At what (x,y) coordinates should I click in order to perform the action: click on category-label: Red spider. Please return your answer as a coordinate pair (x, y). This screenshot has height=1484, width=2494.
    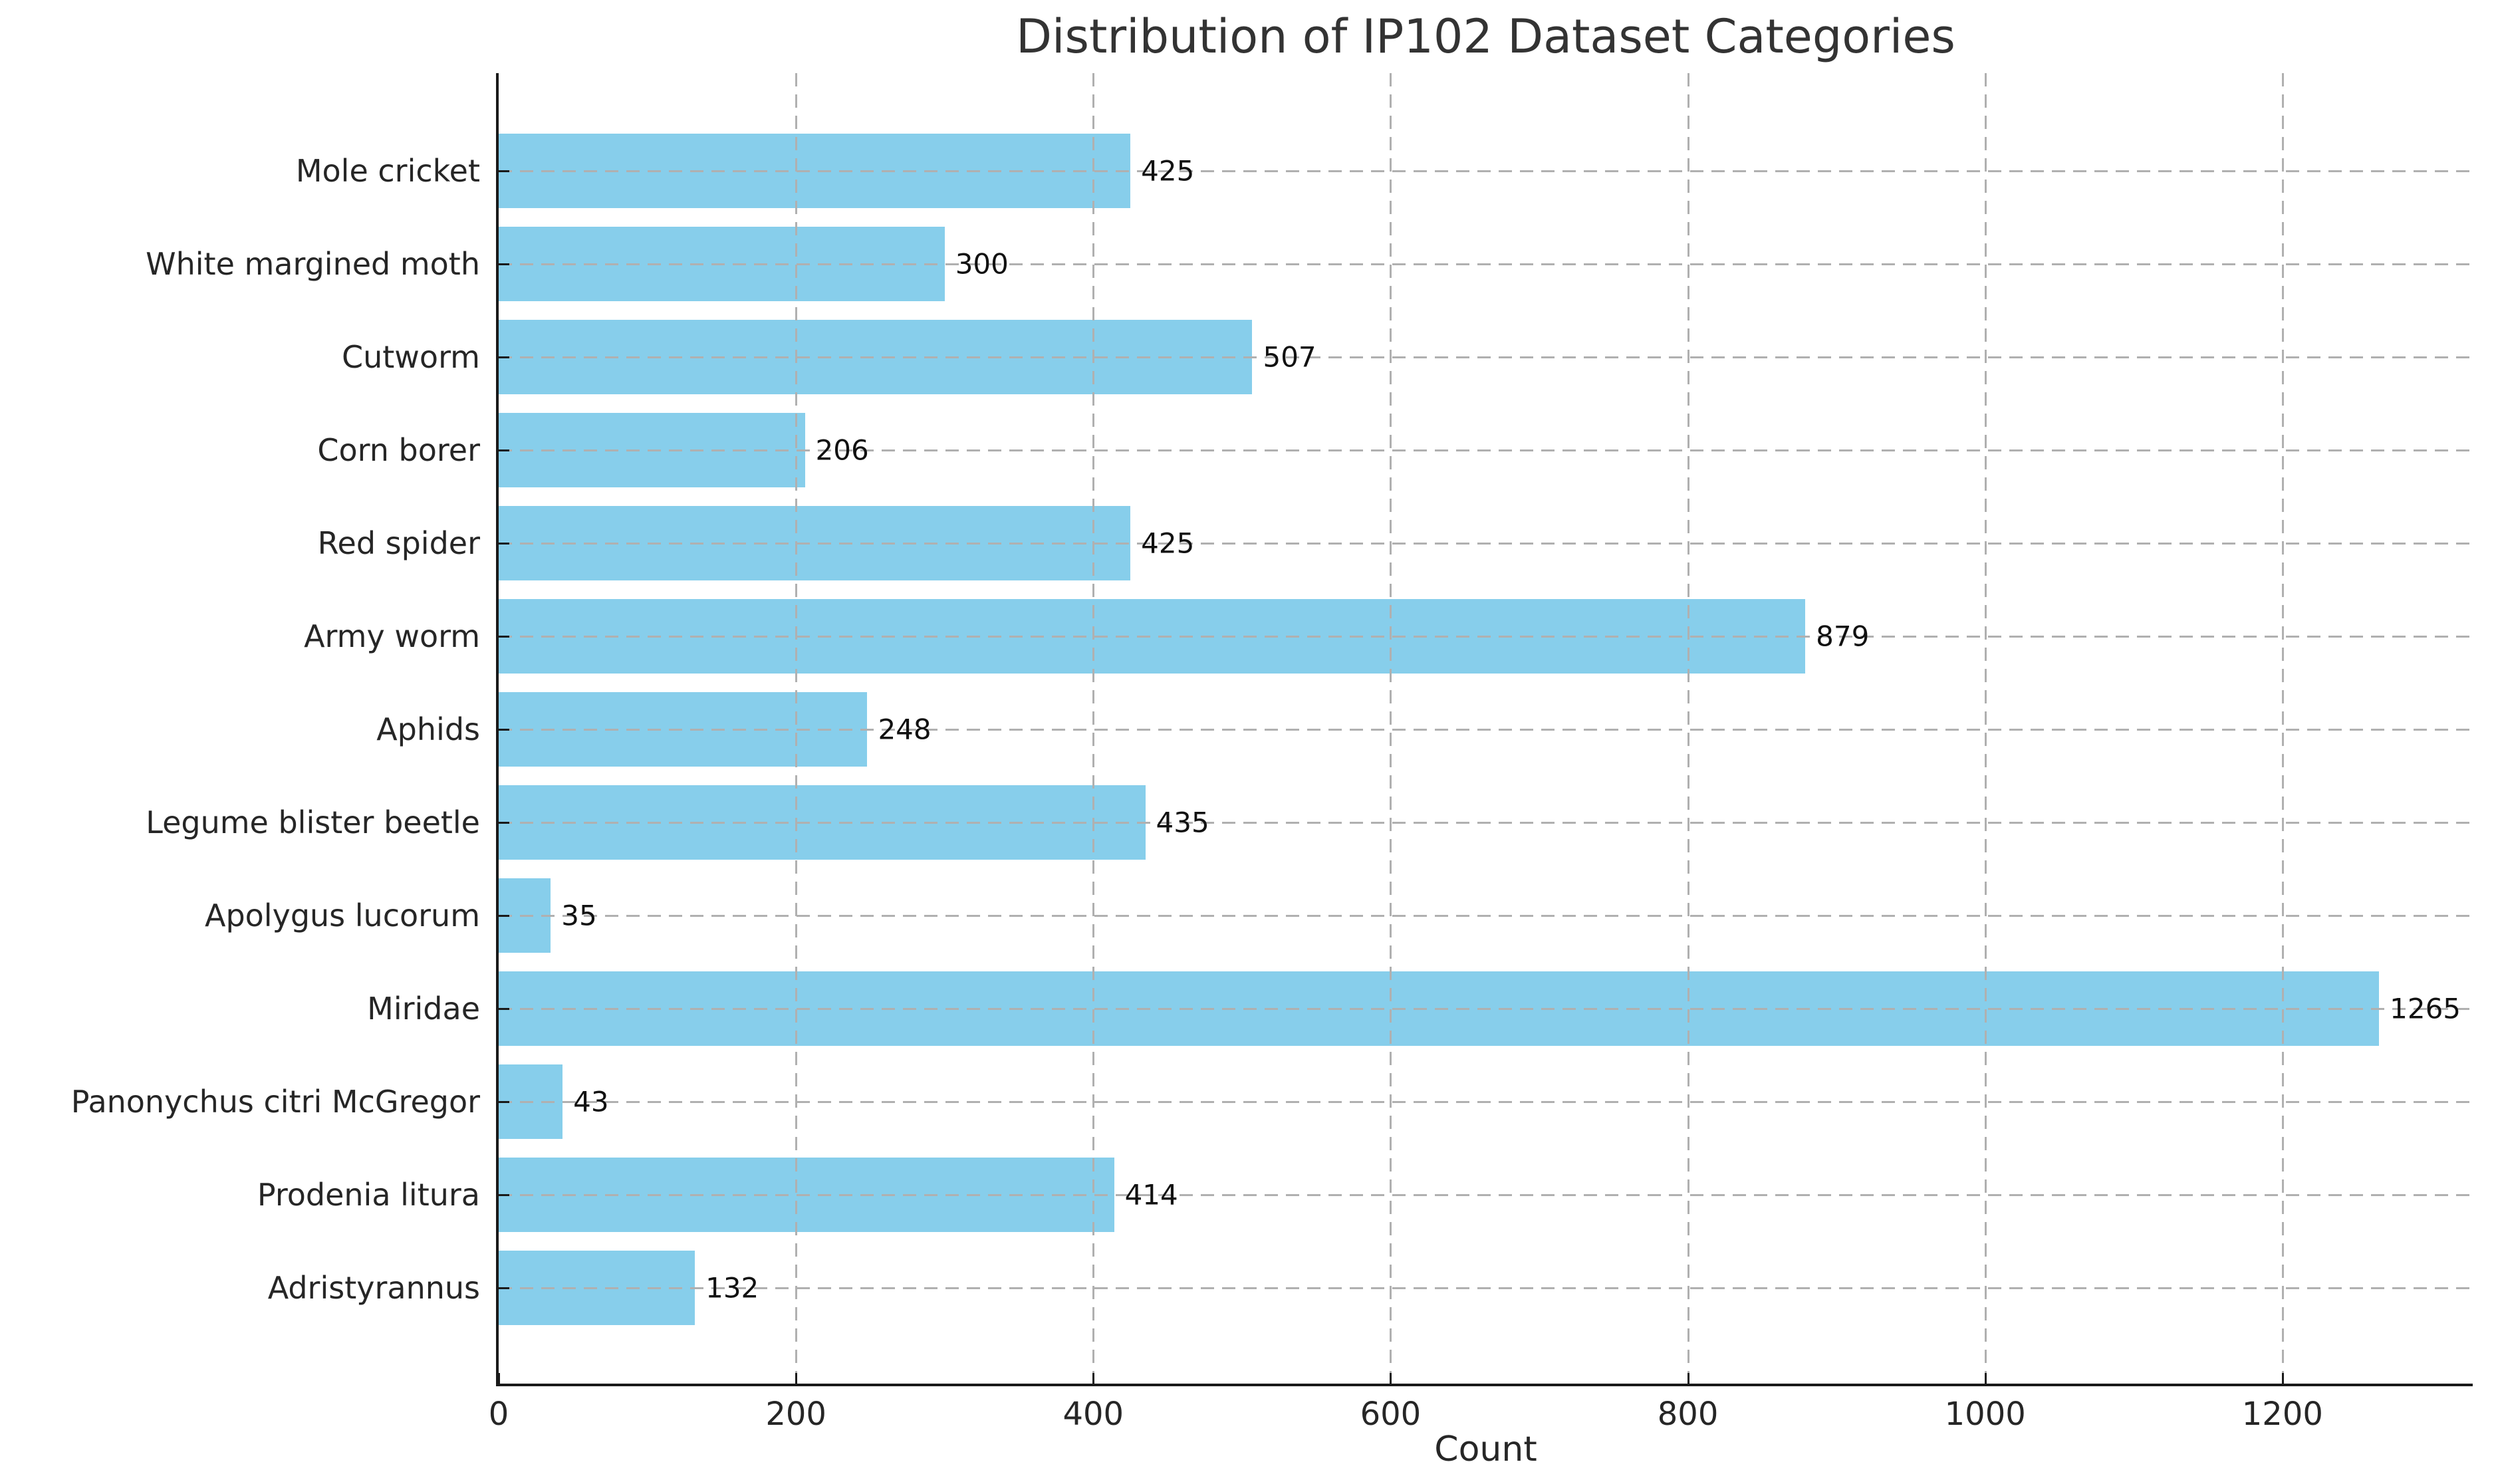
    Looking at the image, I should click on (399, 543).